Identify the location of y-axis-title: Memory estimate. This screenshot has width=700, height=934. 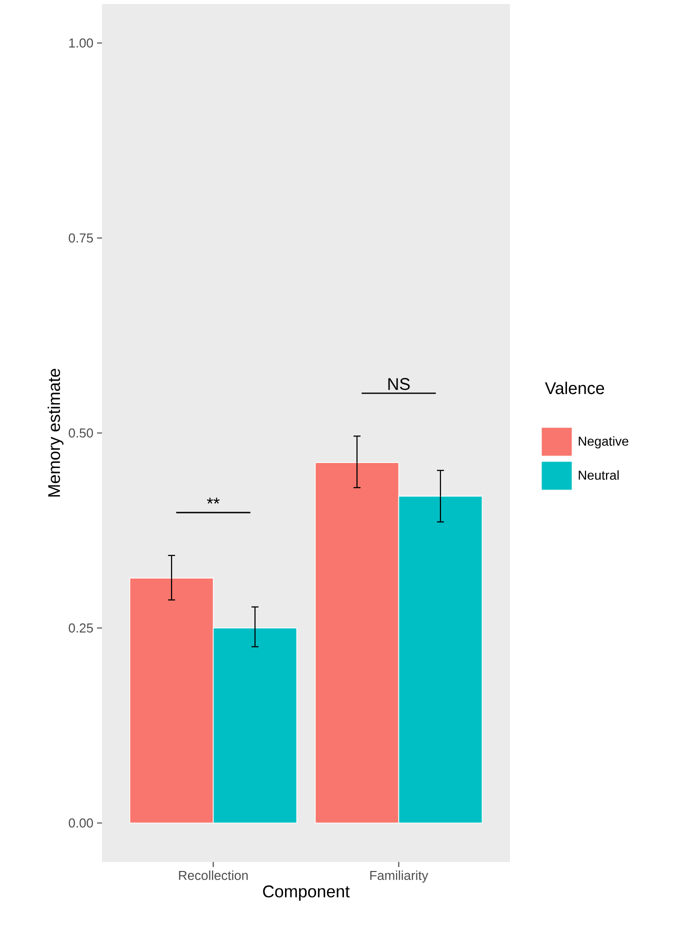
(56, 432).